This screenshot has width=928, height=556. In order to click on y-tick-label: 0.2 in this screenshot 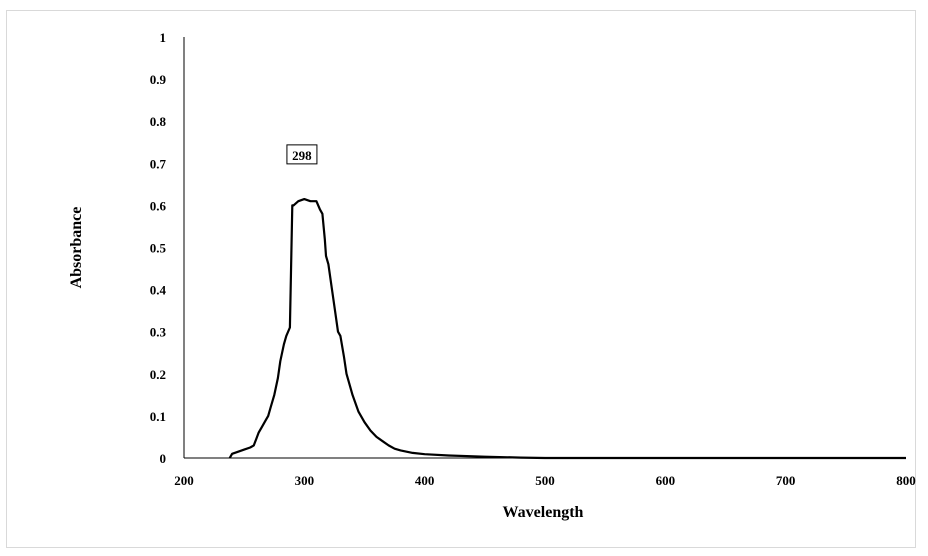, I will do `click(158, 374)`.